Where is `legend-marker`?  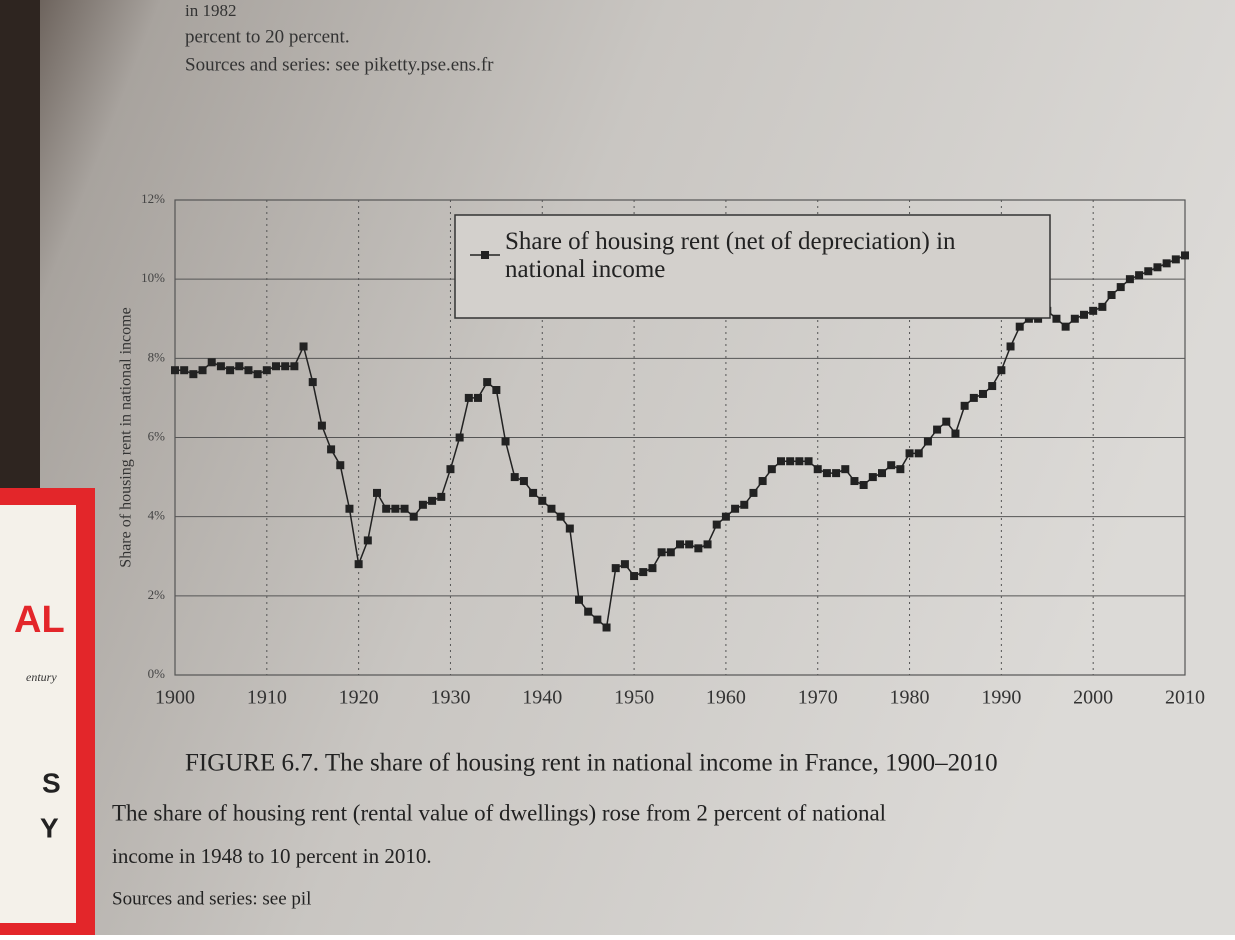 legend-marker is located at coordinates (485, 255).